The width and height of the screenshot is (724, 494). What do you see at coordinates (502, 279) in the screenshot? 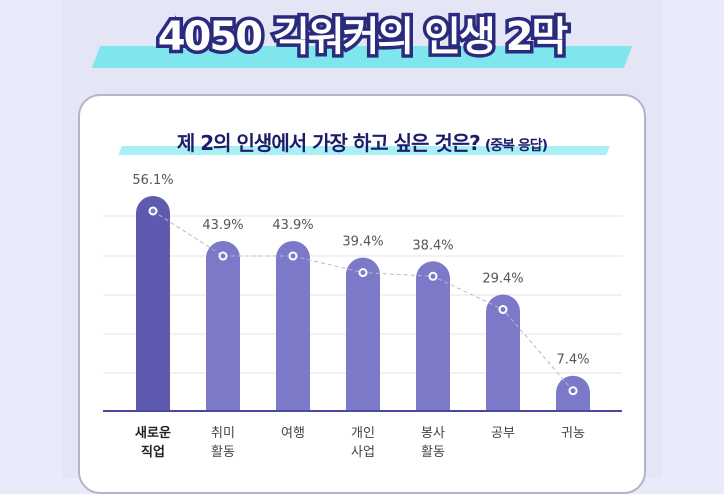
I see `data-label: 29.4%` at bounding box center [502, 279].